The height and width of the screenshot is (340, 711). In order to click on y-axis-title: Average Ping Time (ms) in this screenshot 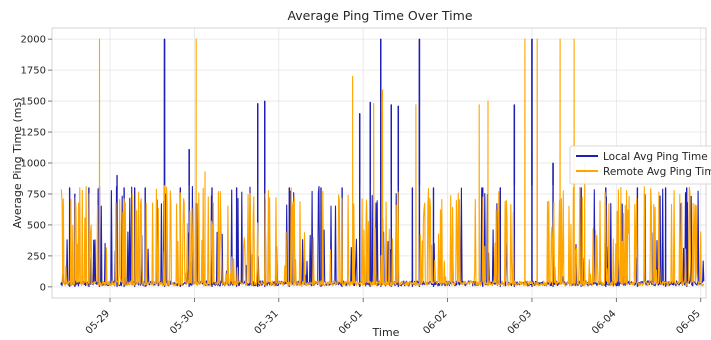, I will do `click(17, 162)`.